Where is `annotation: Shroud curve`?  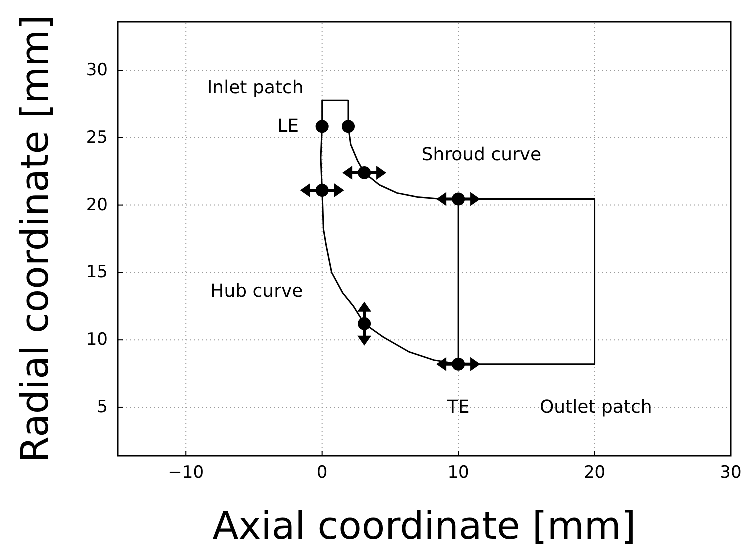
annotation: Shroud curve is located at coordinates (482, 155).